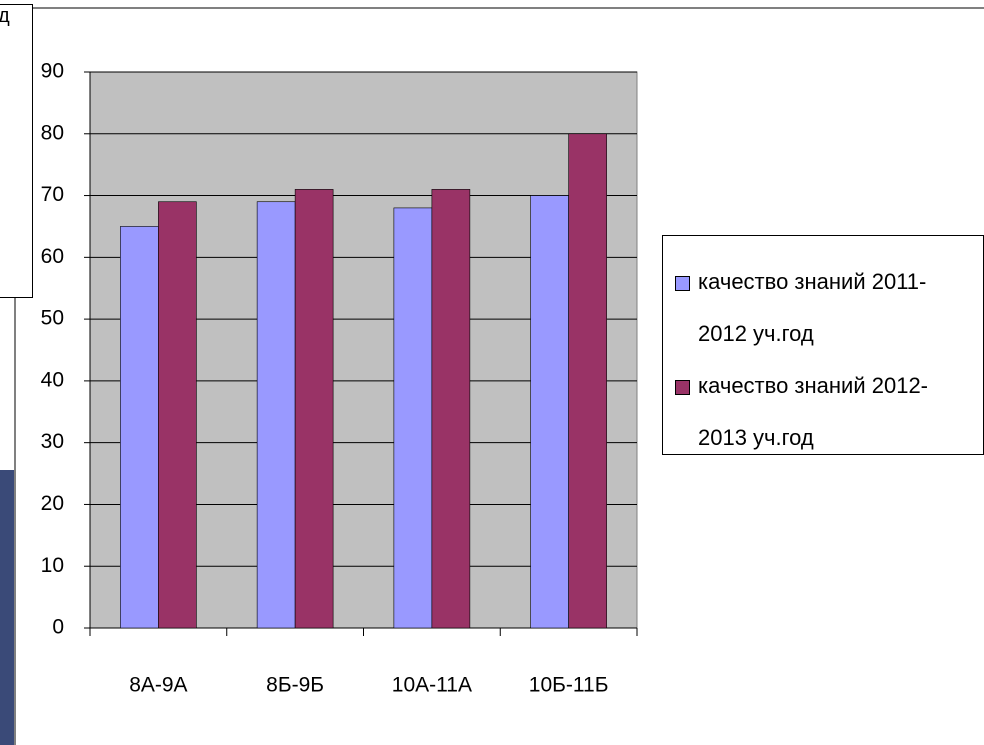 The image size is (984, 745). What do you see at coordinates (5, 16) in the screenshot?
I see `cut-text: д` at bounding box center [5, 16].